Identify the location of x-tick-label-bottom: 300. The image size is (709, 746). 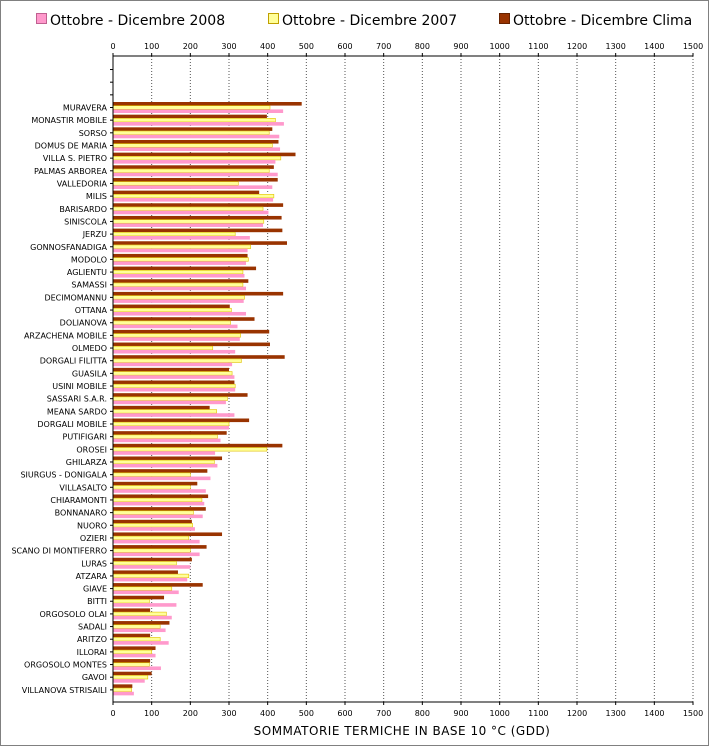
(228, 713).